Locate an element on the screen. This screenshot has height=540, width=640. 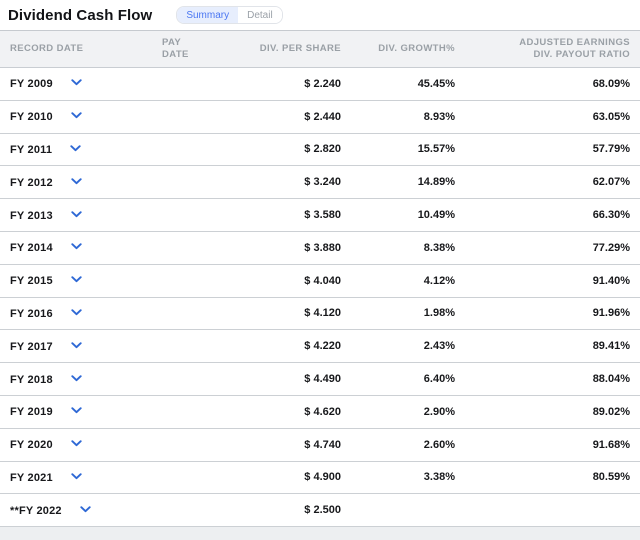
table-row: FY 2021 $ 4.900 3.38% 80.59% is located at coordinates (320, 477).